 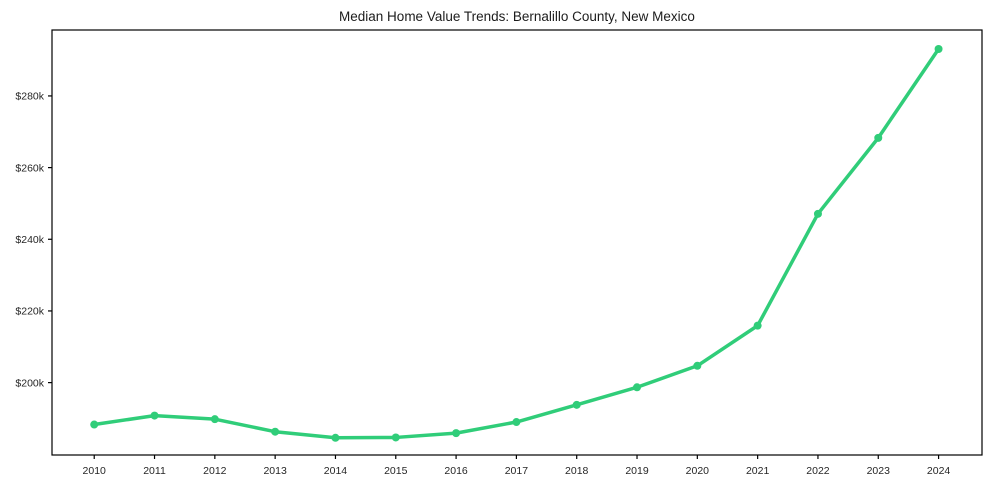 I want to click on x-tick-label: 2013, so click(x=275, y=471).